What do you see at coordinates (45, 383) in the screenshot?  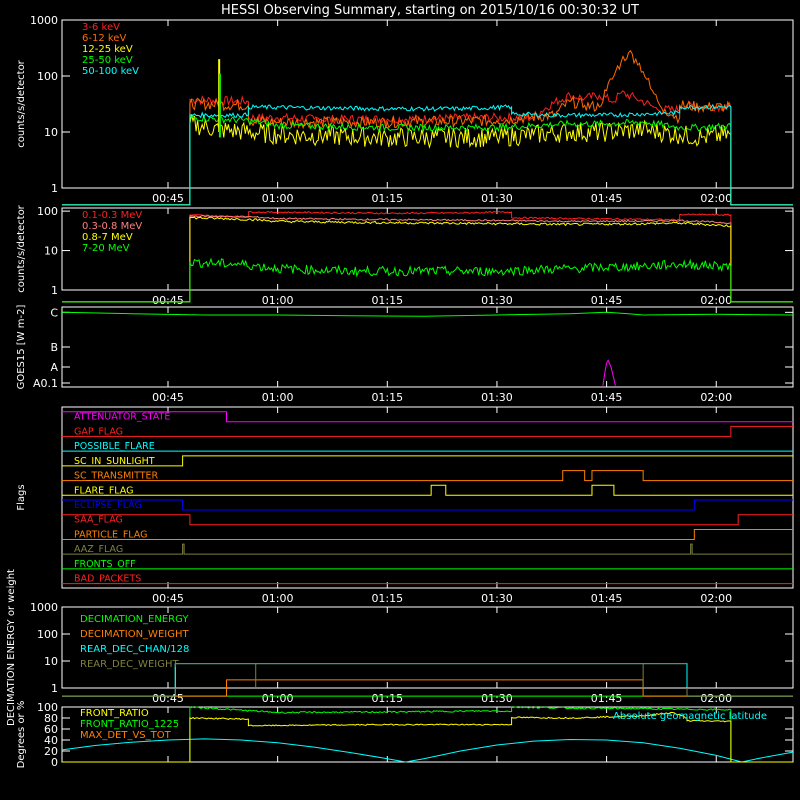 I see `y-tick-label: A0.1` at bounding box center [45, 383].